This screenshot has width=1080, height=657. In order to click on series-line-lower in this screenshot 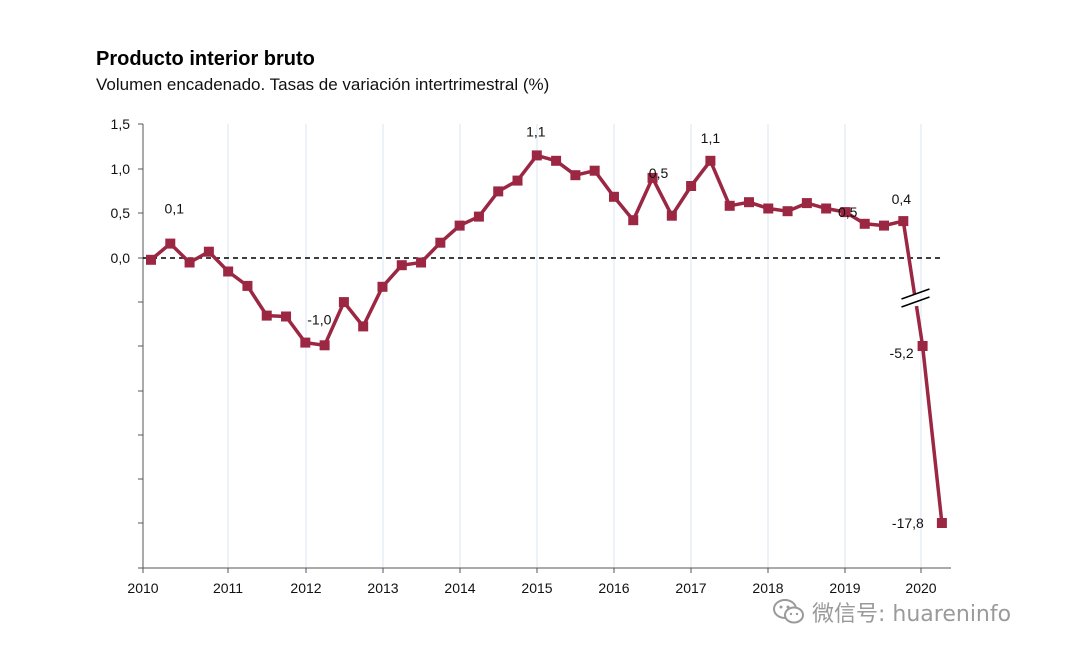, I will do `click(929, 414)`.